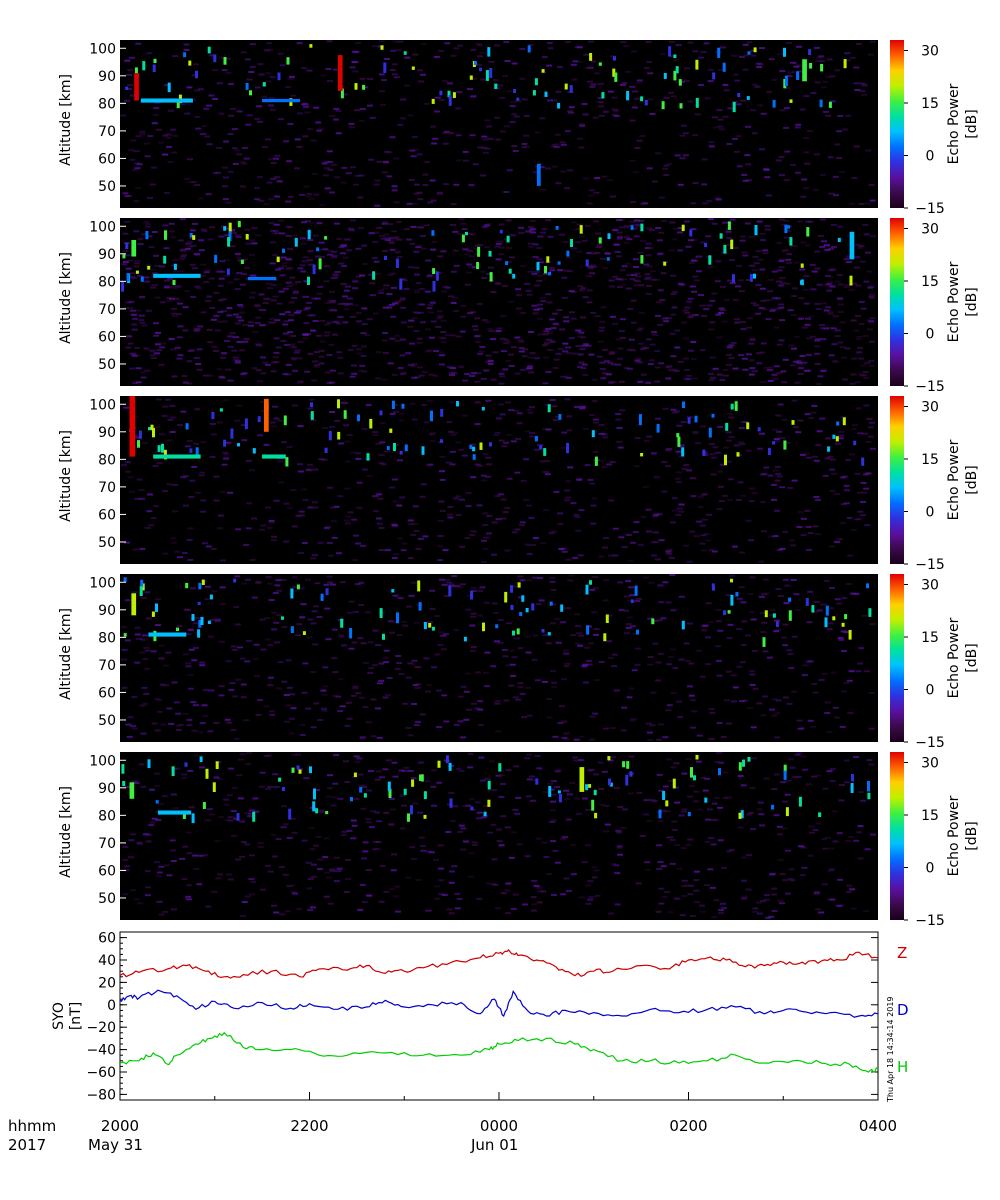 Image resolution: width=1000 pixels, height=1200 pixels. I want to click on mag-y-tick-label: −60, so click(101, 1073).